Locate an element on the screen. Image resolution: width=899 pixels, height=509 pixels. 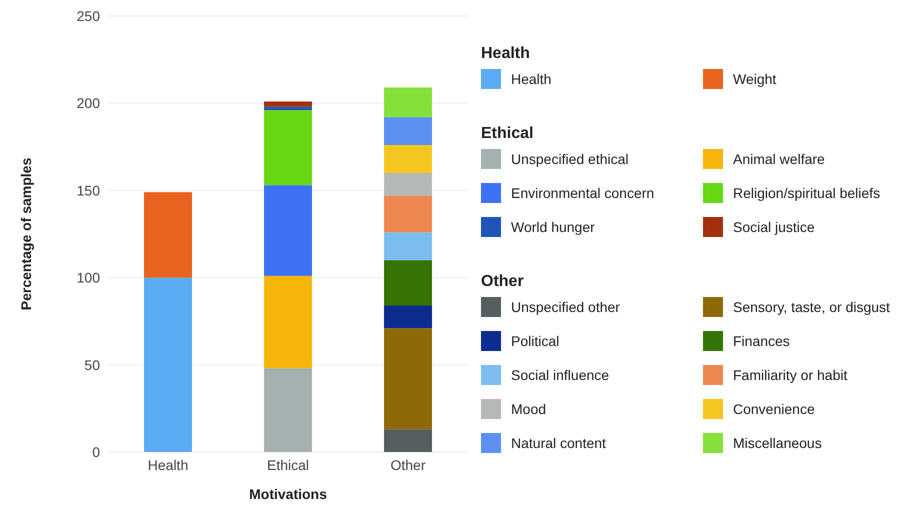
legend-label: Miscellaneous is located at coordinates (777, 443).